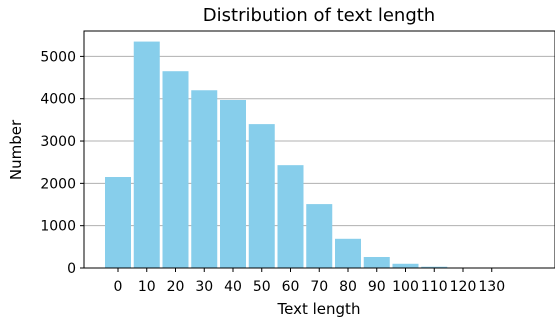  Describe the element at coordinates (233, 287) in the screenshot. I see `x-tick-label: 40` at that location.